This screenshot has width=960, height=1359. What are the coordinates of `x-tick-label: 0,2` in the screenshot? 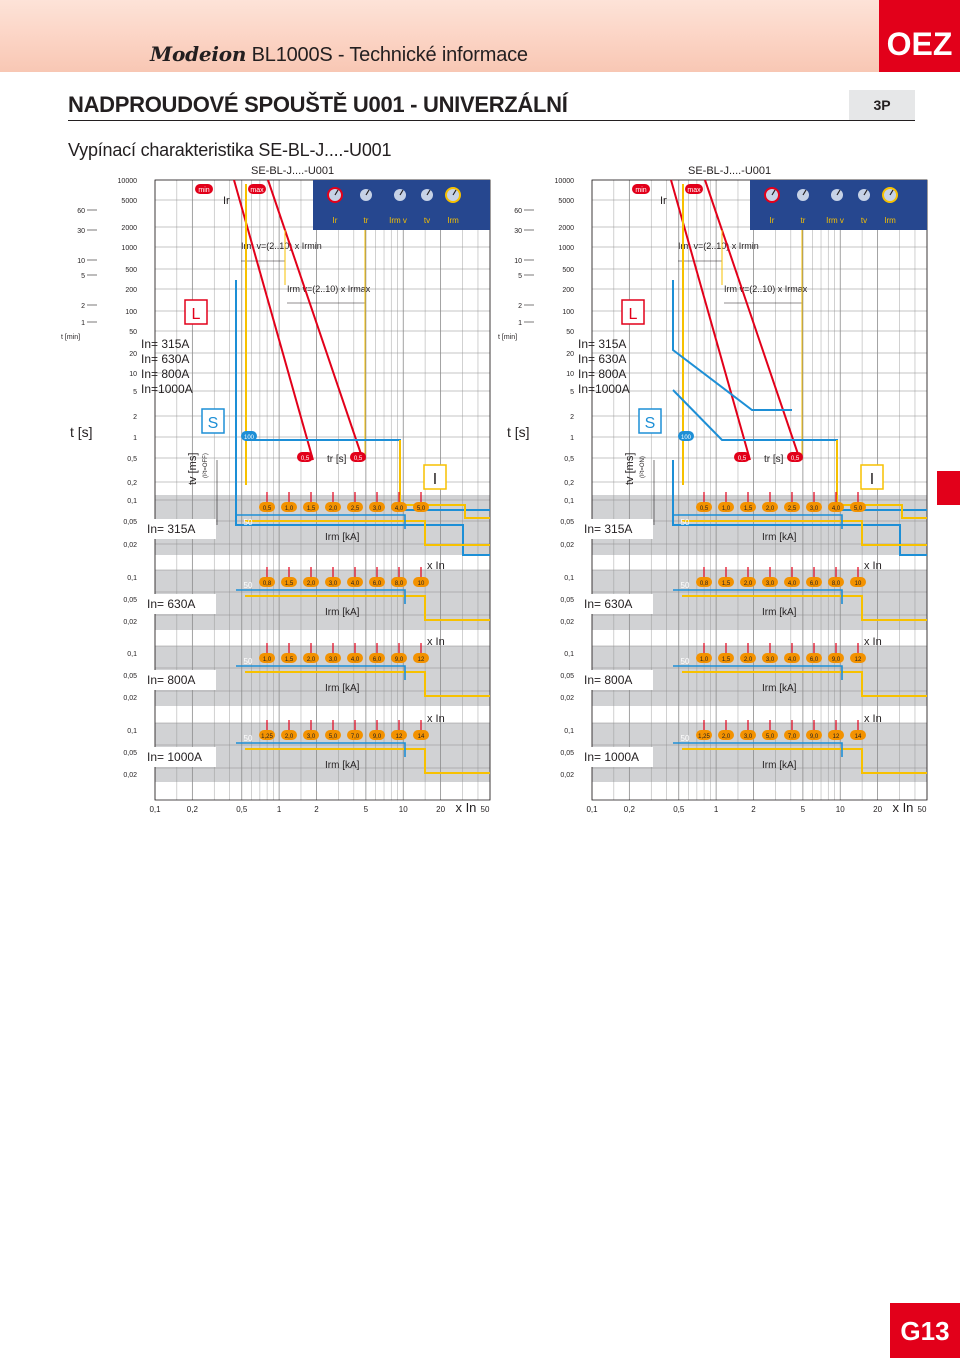 It's located at (193, 809).